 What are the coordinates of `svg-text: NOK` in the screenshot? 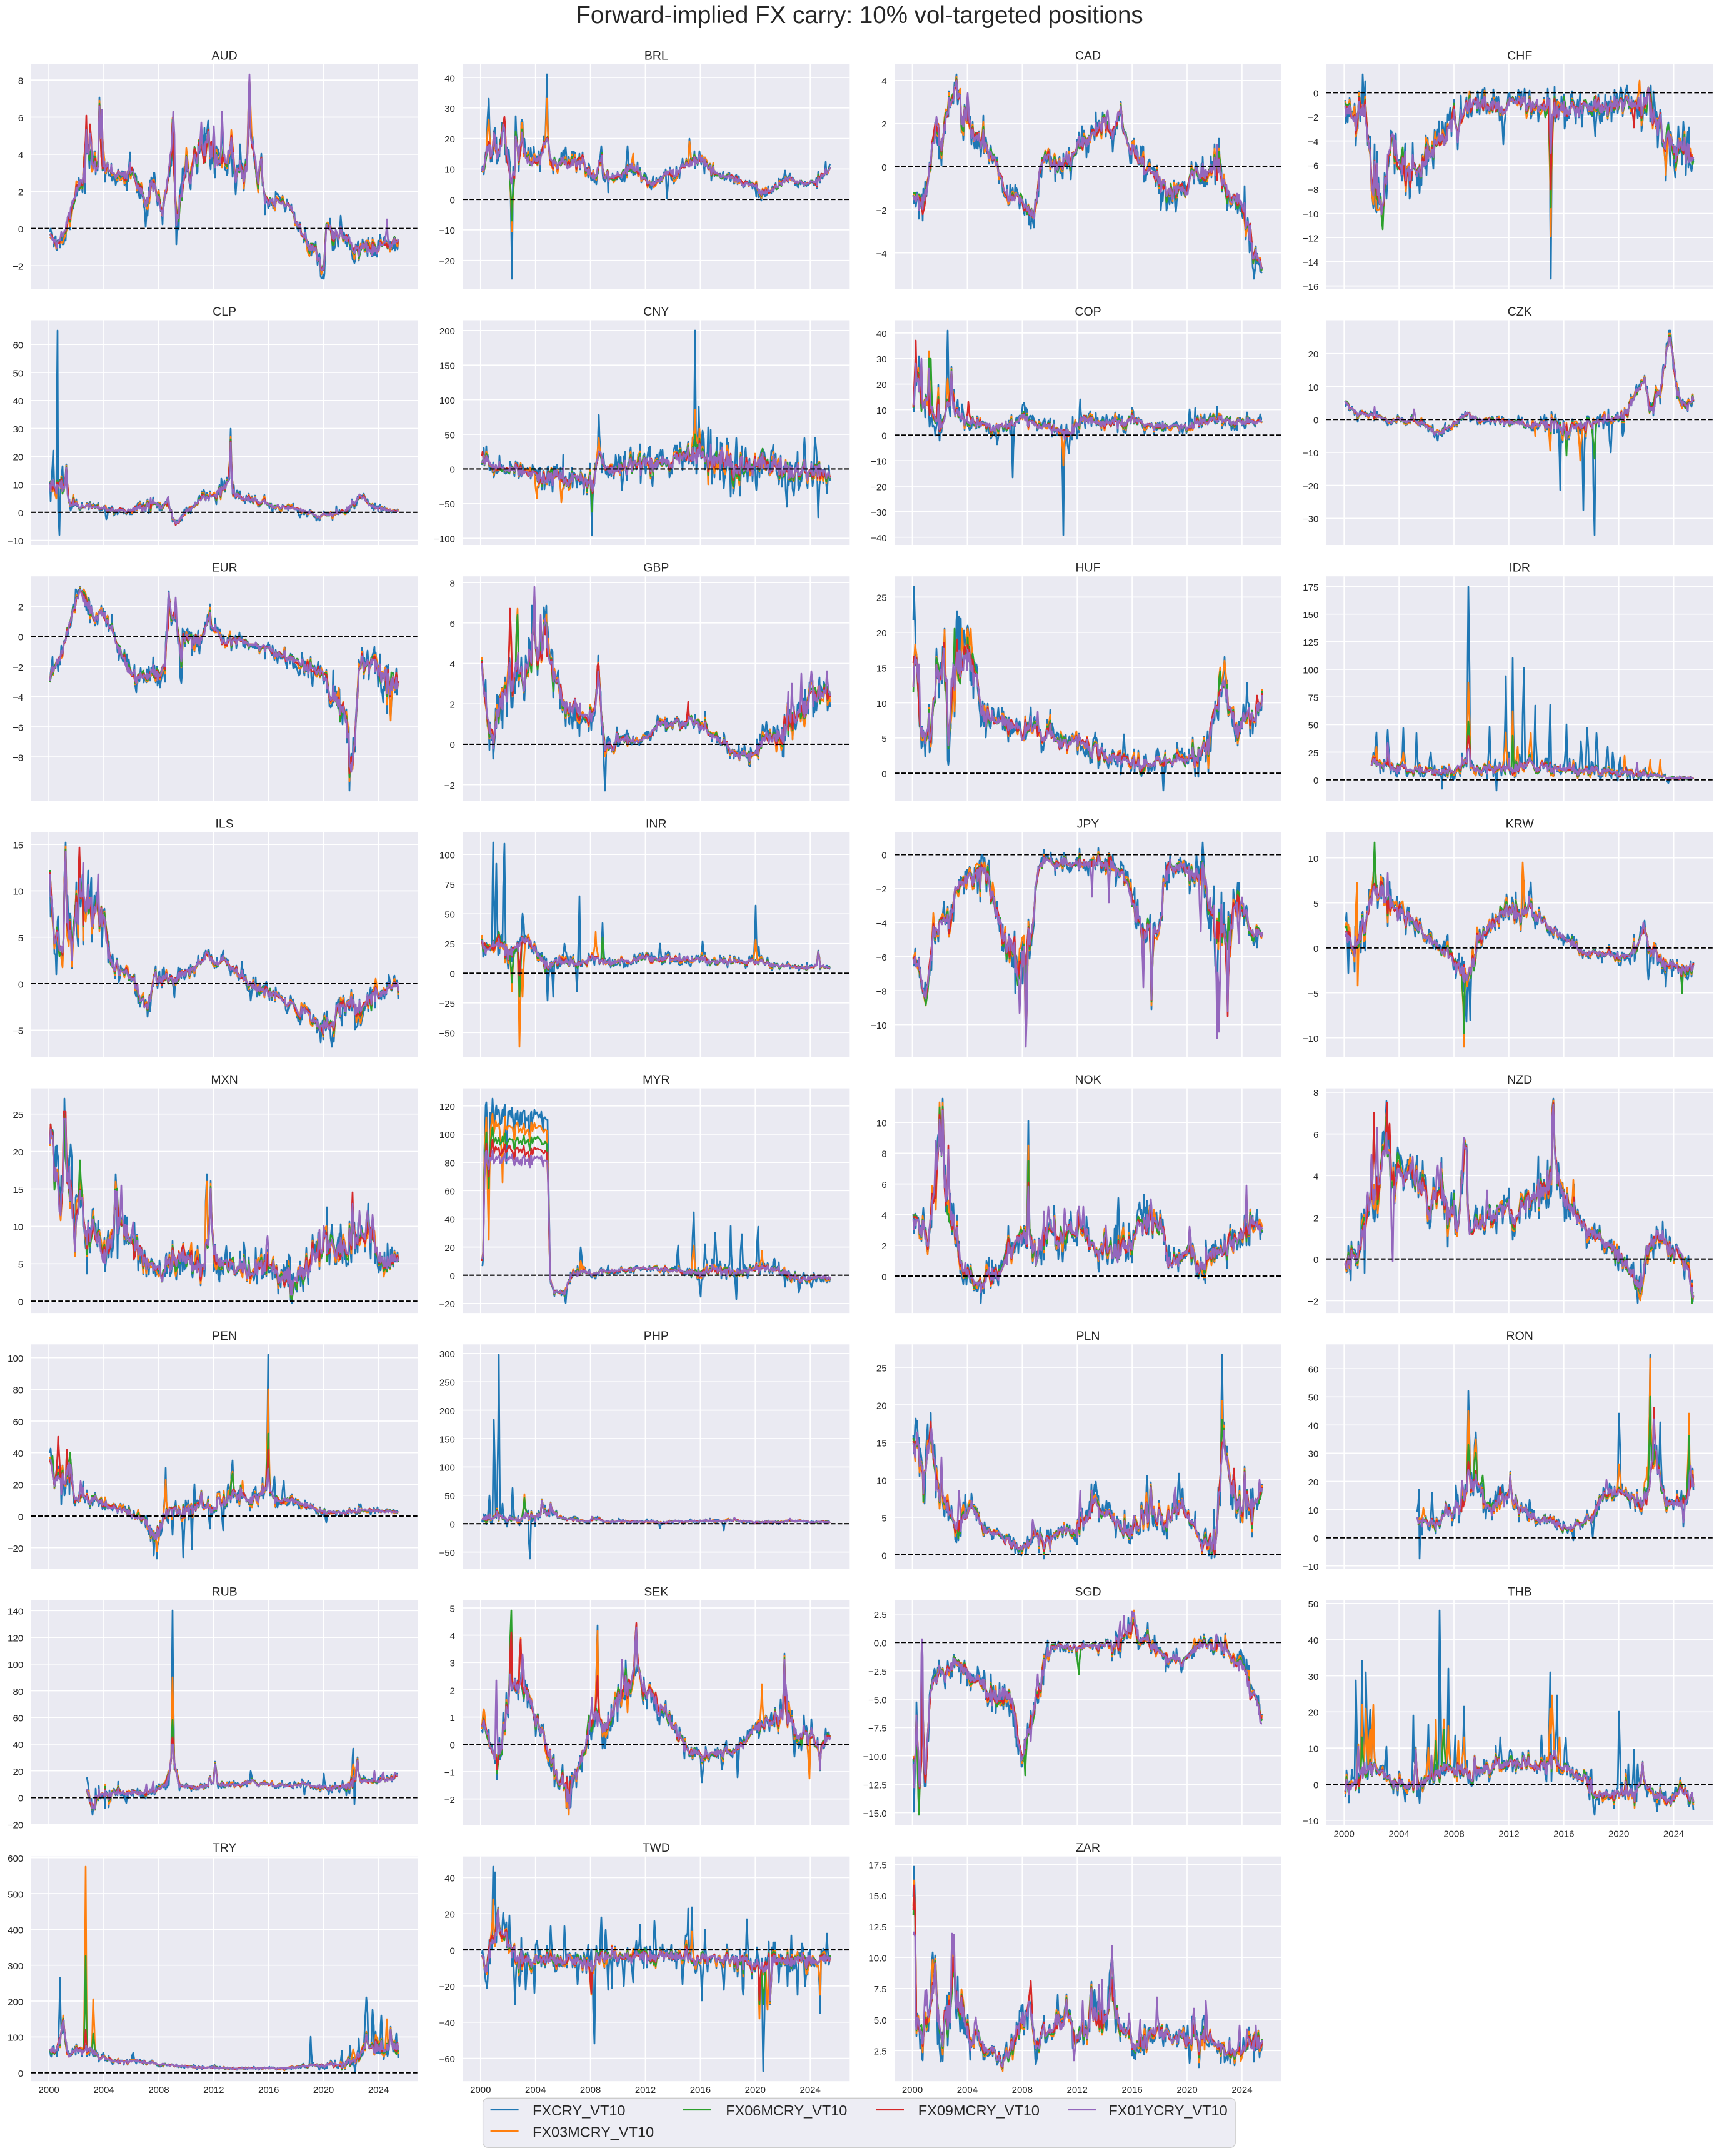 It's located at (1088, 1080).